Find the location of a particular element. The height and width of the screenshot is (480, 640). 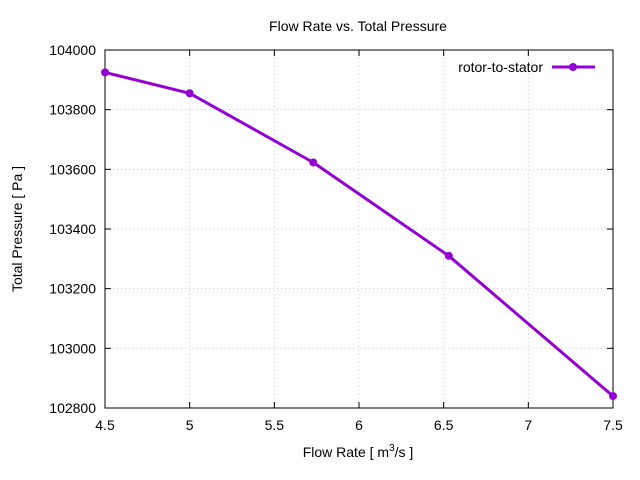

y-tick-label: 103000 is located at coordinates (72, 348).